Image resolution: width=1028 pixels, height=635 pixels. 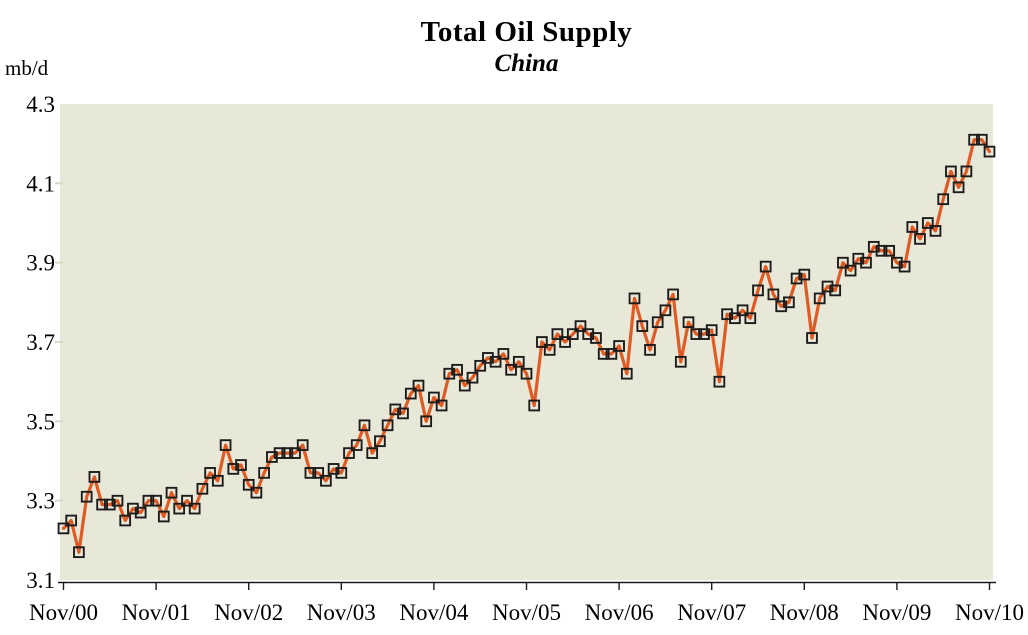 What do you see at coordinates (804, 612) in the screenshot?
I see `x-axis-tick-label: Nov/08` at bounding box center [804, 612].